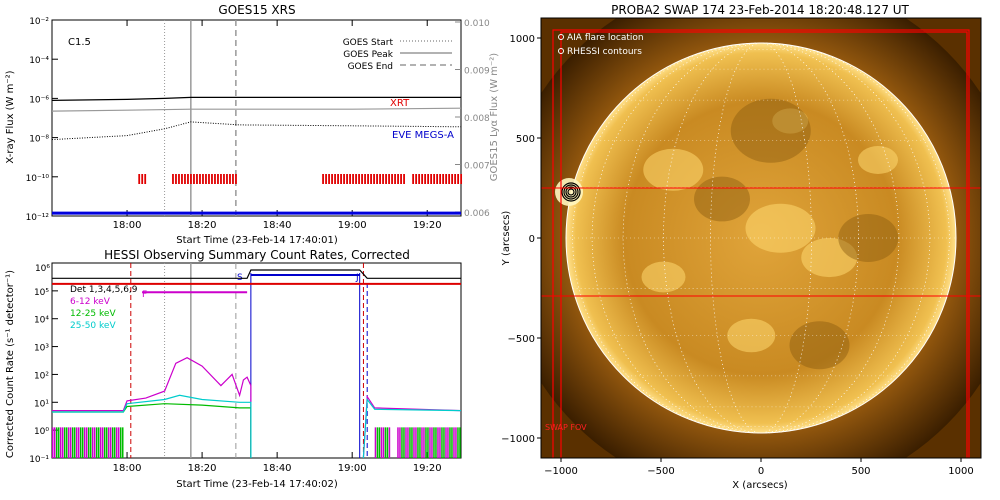 The image size is (1000, 500). What do you see at coordinates (41, 404) in the screenshot?
I see `hessi-y-tick-label: 10¹` at bounding box center [41, 404].